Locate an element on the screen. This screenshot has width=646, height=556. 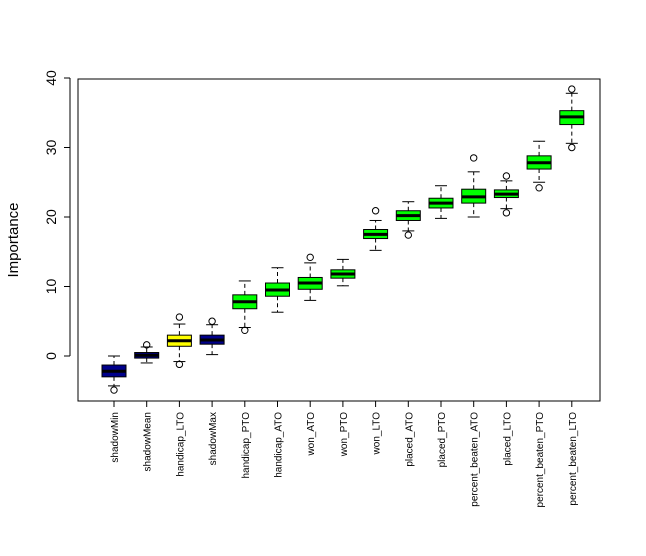
box-placed_LTO is located at coordinates (506, 194).